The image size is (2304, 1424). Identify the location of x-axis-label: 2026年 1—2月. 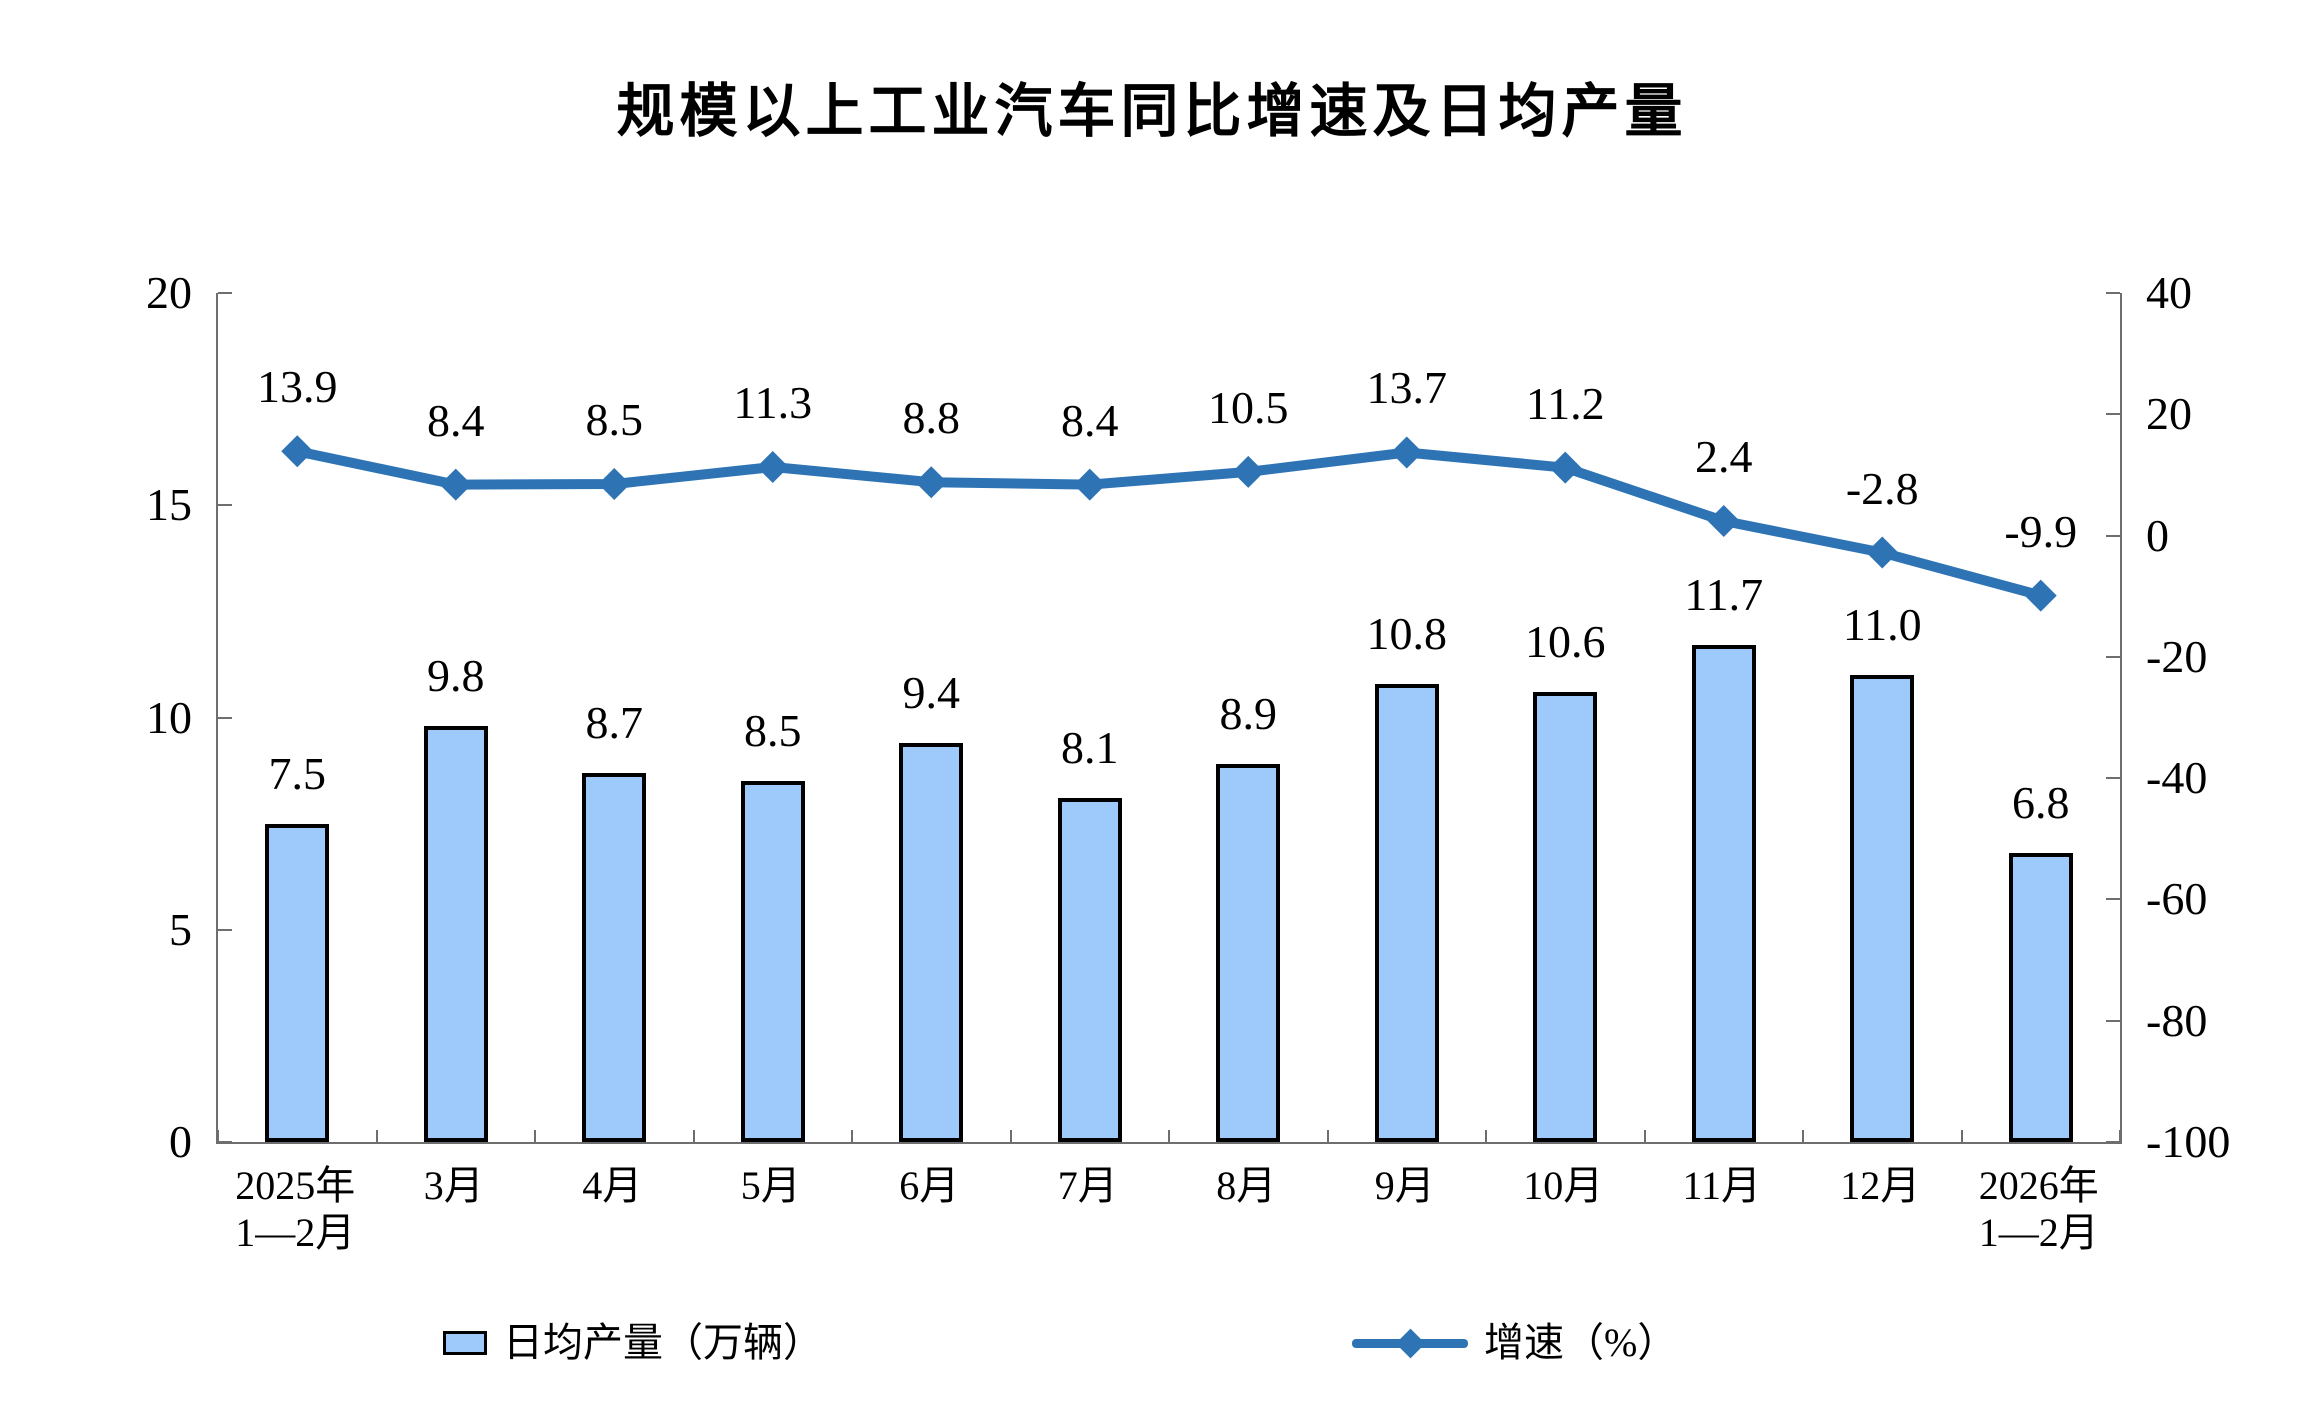
(2038, 1209).